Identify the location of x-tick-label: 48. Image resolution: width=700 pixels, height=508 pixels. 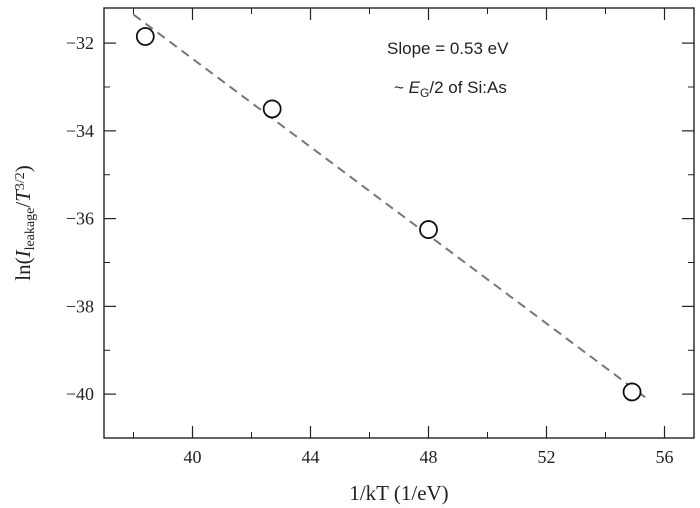
(429, 457).